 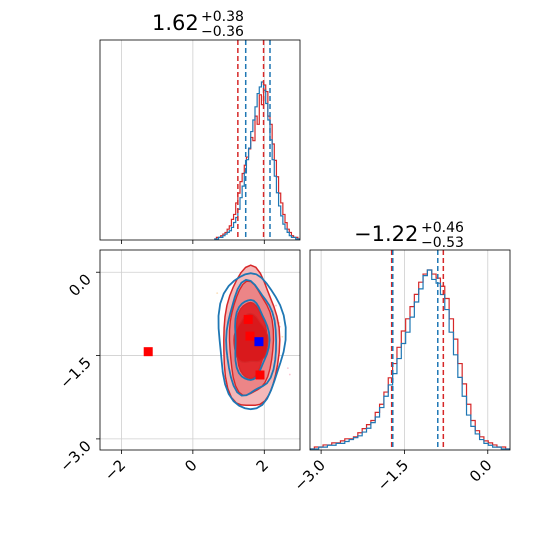 I want to click on tick-label-x2-0: −3.0, so click(x=309, y=475).